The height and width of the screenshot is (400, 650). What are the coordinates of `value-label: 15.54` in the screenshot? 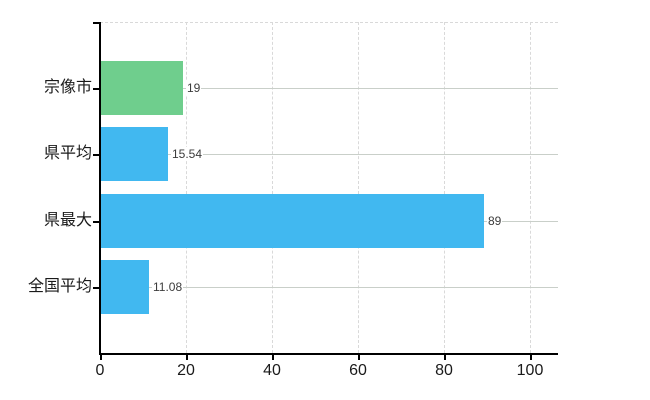 It's located at (187, 154).